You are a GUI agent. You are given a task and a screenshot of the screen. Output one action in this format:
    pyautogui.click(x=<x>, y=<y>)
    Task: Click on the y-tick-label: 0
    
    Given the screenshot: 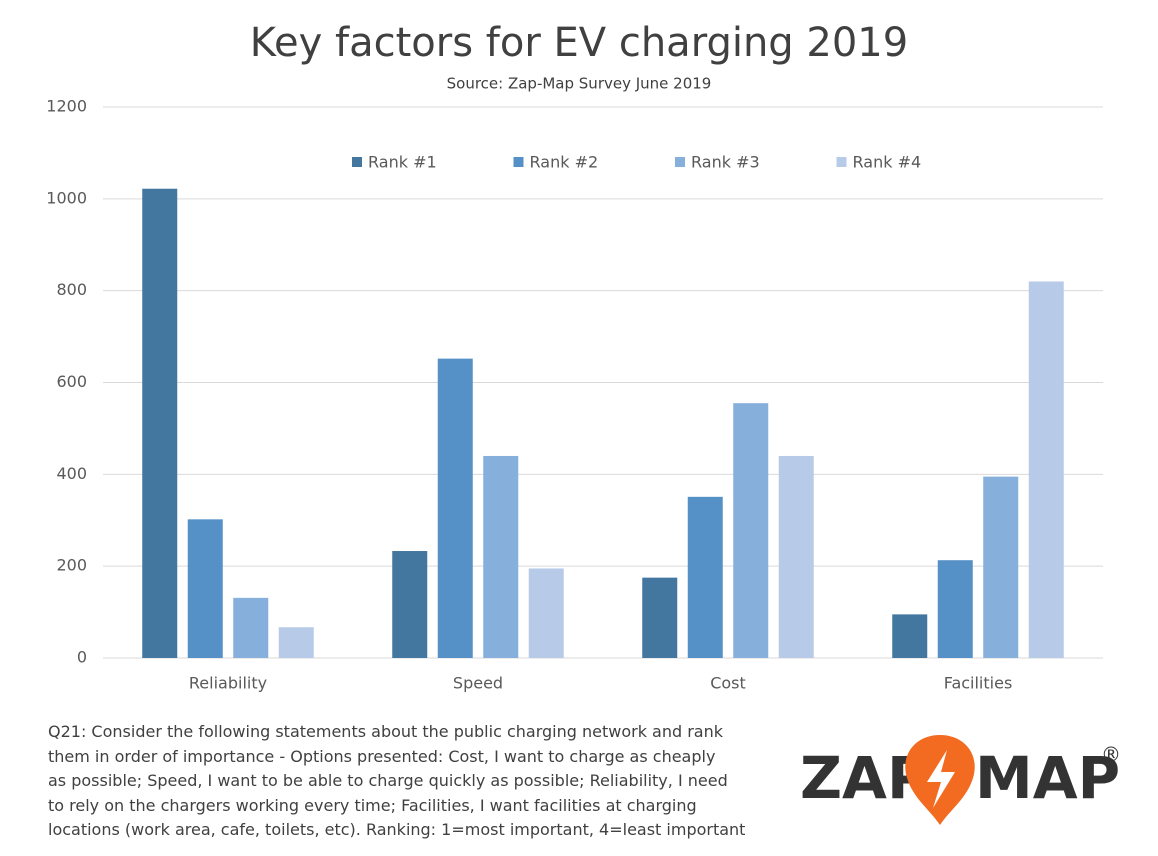 What is the action you would take?
    pyautogui.click(x=82, y=657)
    